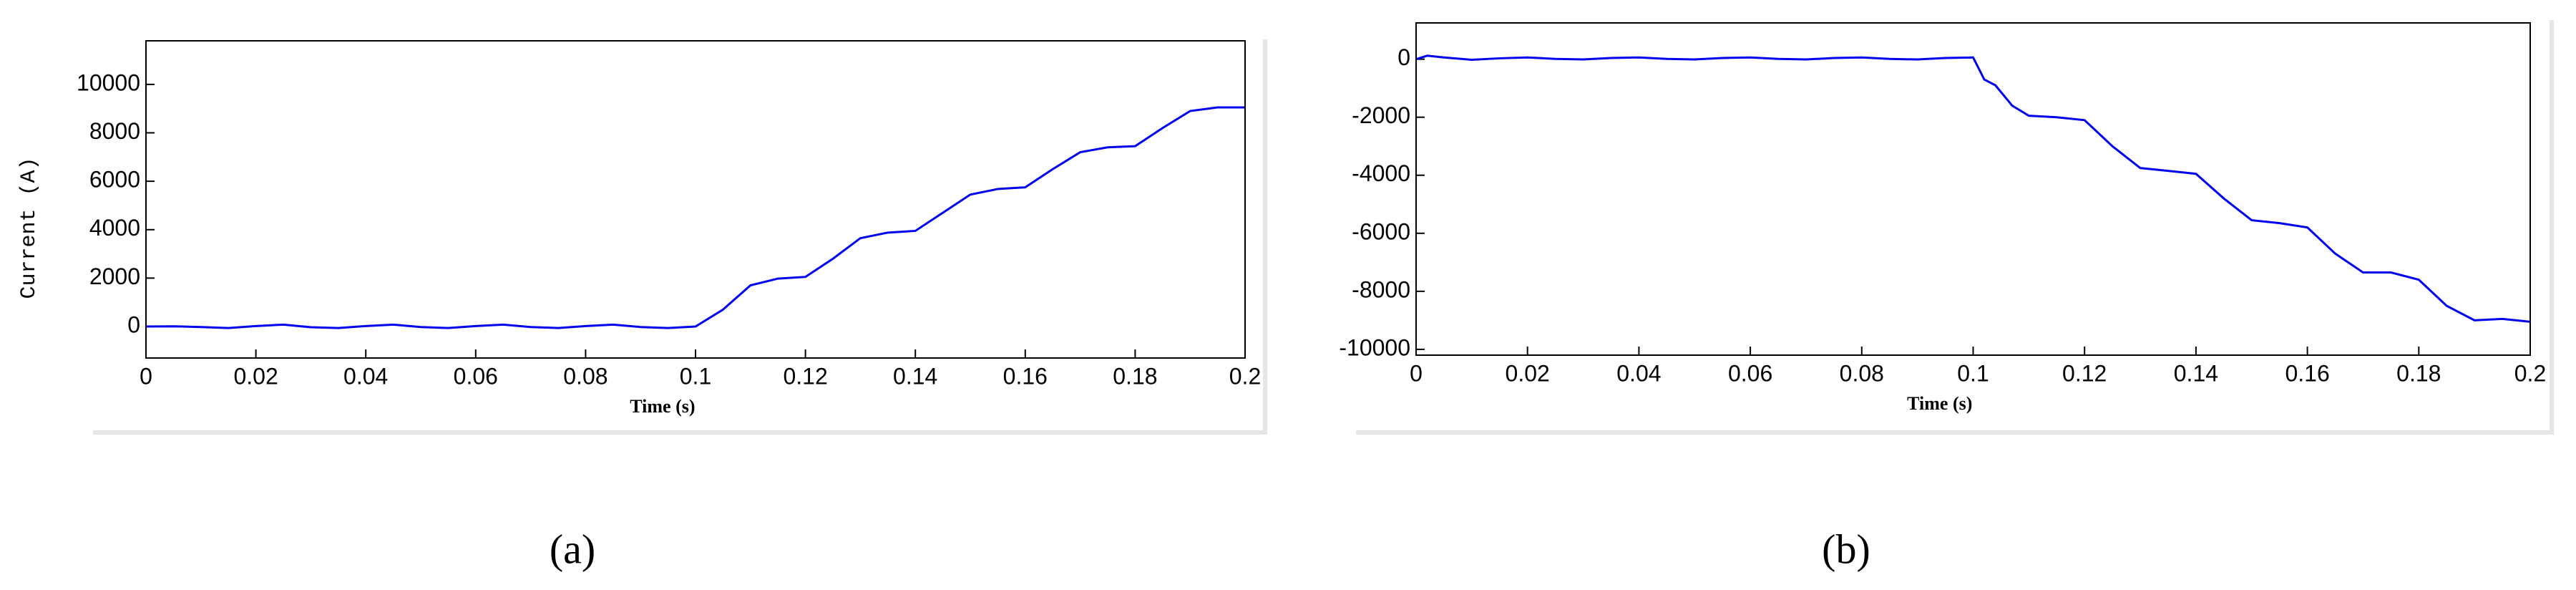 The height and width of the screenshot is (590, 2576). What do you see at coordinates (29, 228) in the screenshot?
I see `y-axis-label: Current (A)` at bounding box center [29, 228].